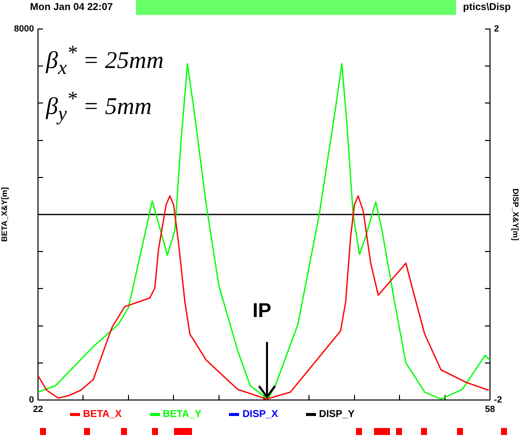 Image resolution: width=520 pixels, height=447 pixels. Describe the element at coordinates (498, 399) in the screenshot. I see `y2-tick-label: -2` at that location.